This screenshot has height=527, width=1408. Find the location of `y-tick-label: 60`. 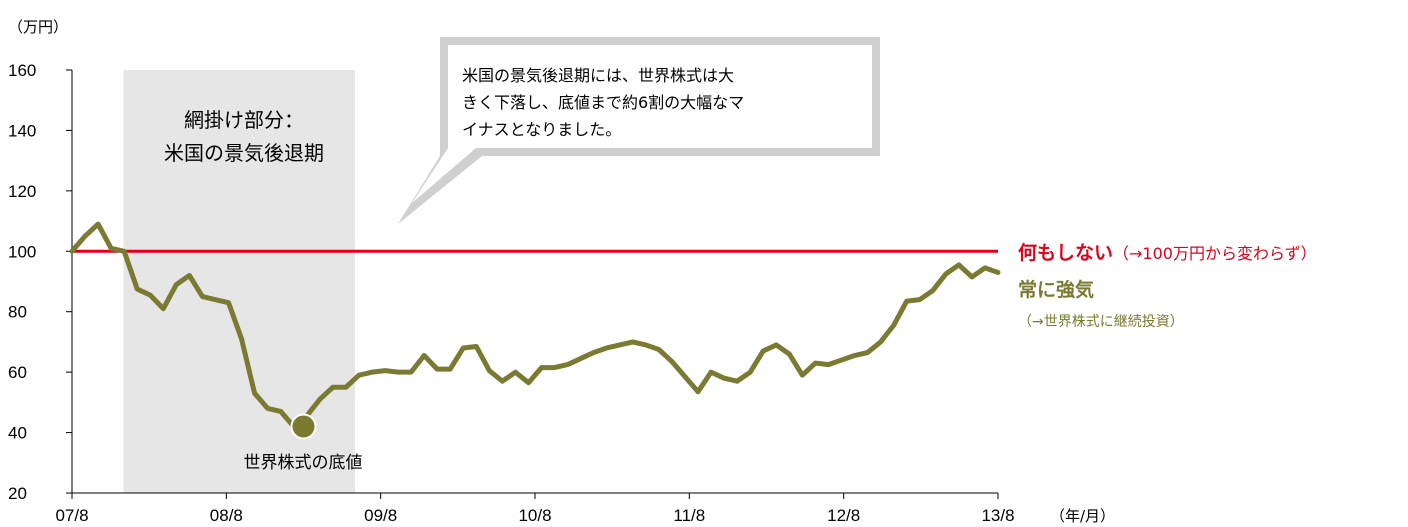

y-tick-label: 60 is located at coordinates (17, 372).